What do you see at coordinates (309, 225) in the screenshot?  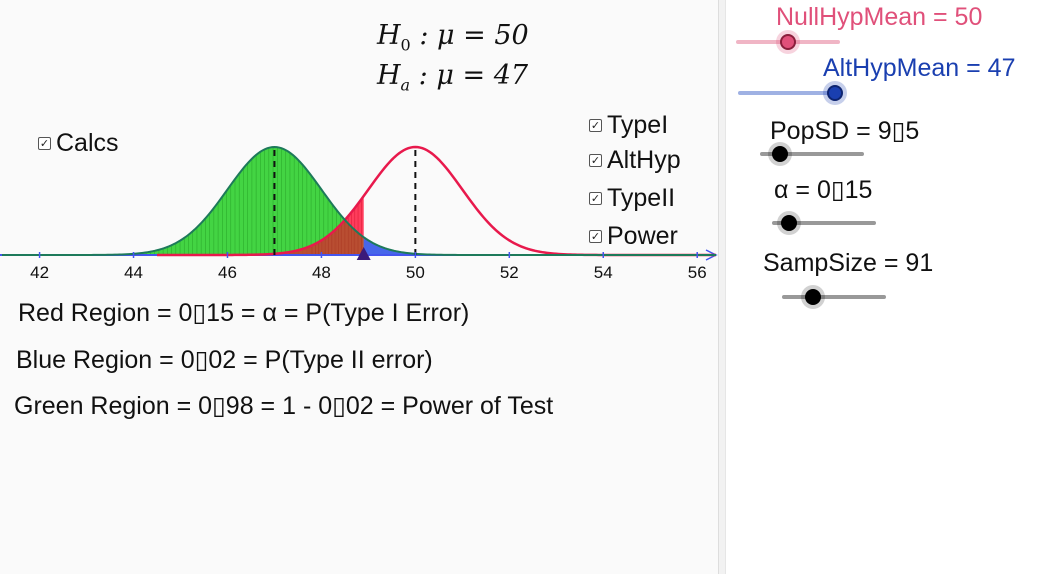 I see `red-typeI-region` at bounding box center [309, 225].